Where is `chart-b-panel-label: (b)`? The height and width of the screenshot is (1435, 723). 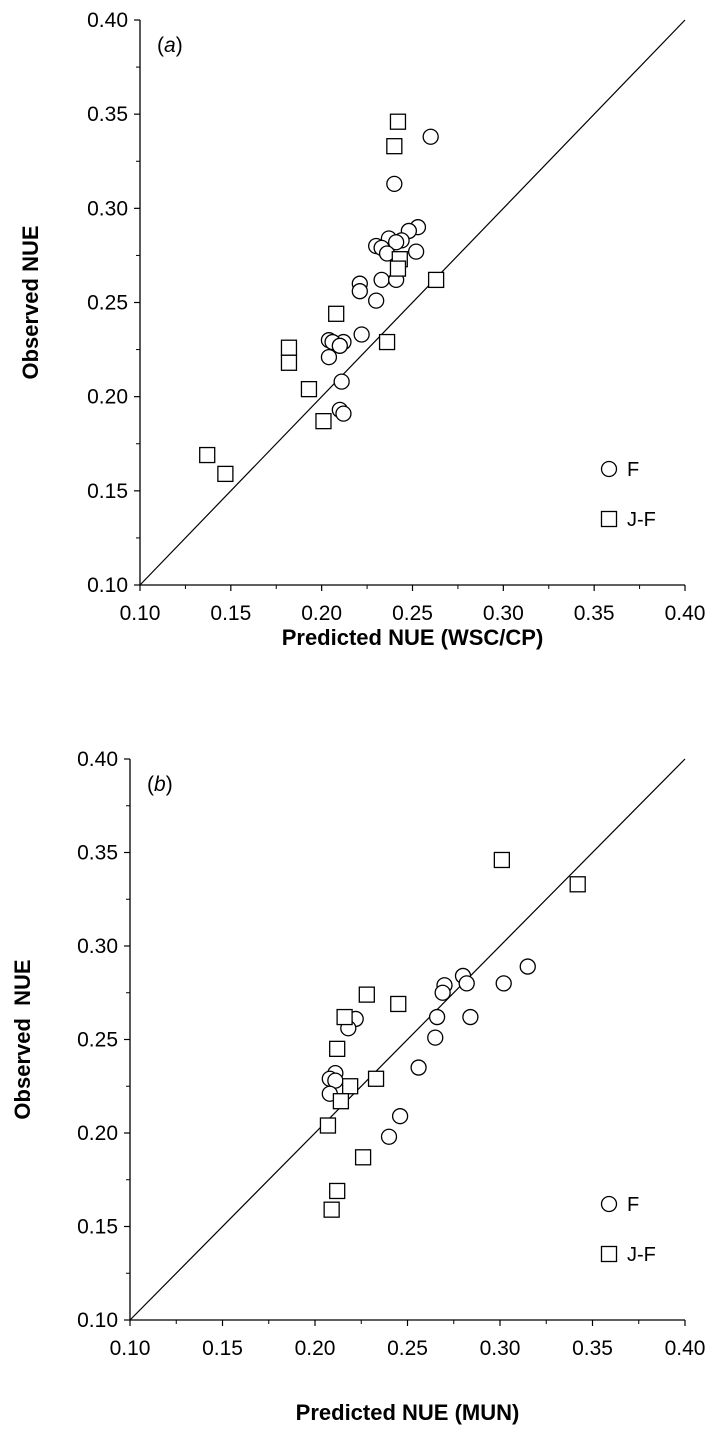
chart-b-panel-label: (b) is located at coordinates (160, 784).